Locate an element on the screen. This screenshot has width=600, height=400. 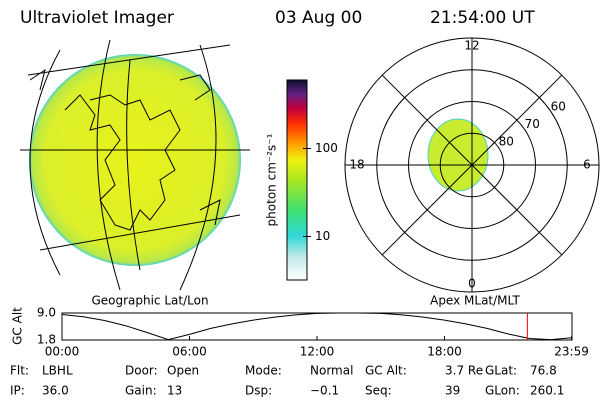
coastlines is located at coordinates (125, 149).